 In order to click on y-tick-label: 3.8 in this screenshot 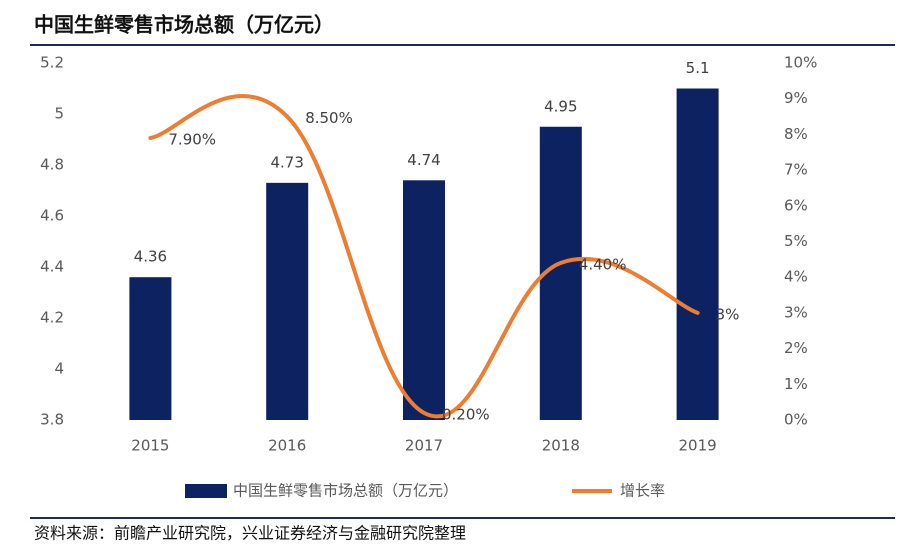, I will do `click(52, 420)`.